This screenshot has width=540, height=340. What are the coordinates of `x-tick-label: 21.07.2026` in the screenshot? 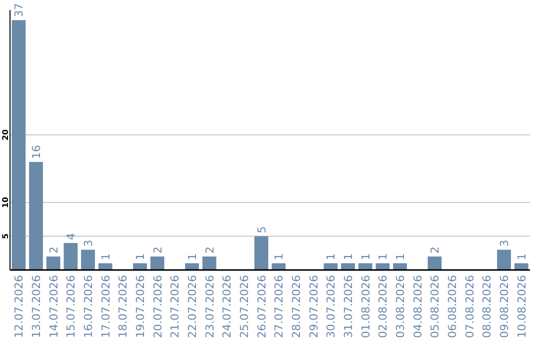 It's located at (175, 306).